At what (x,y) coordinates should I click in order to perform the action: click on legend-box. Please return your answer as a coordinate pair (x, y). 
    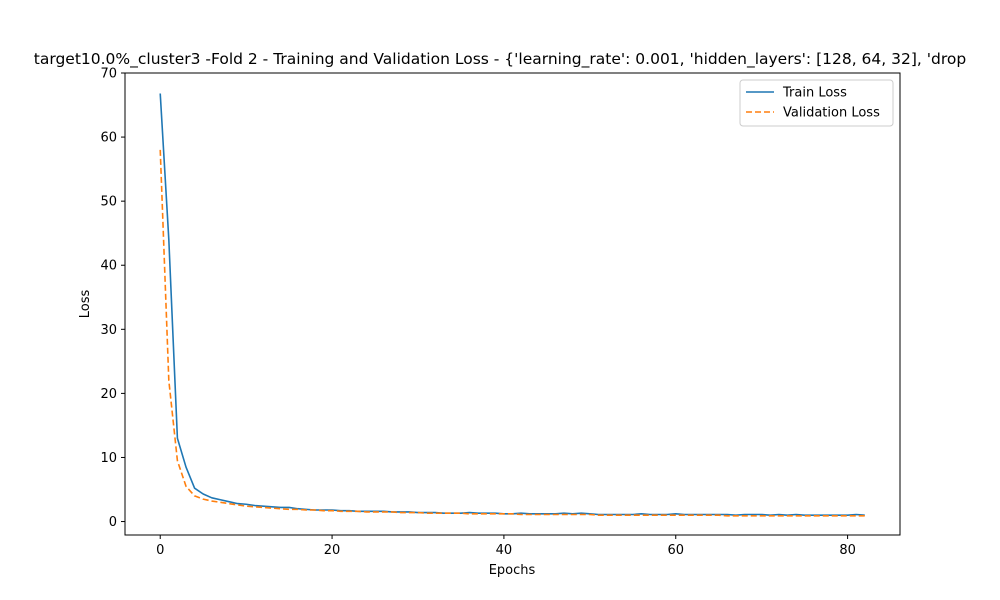
    Looking at the image, I should click on (816, 103).